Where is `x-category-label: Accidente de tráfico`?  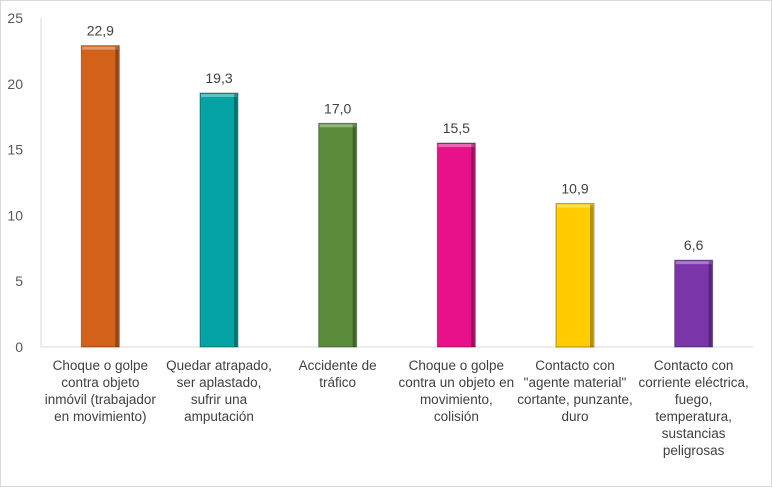
x-category-label: Accidente de tráfico is located at coordinates (337, 374).